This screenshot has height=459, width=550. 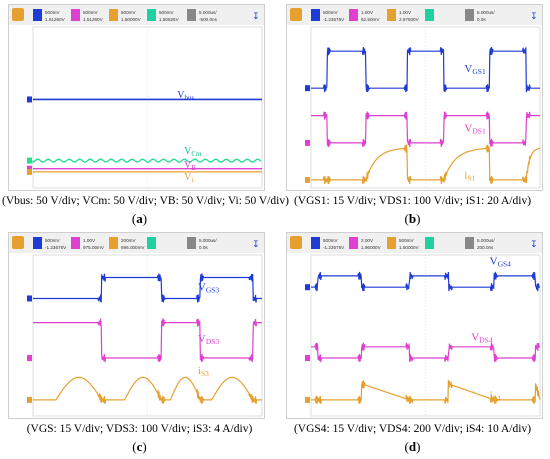 What do you see at coordinates (93, 19) in the screenshot?
I see `channel-2-offset: 1.51260V` at bounding box center [93, 19].